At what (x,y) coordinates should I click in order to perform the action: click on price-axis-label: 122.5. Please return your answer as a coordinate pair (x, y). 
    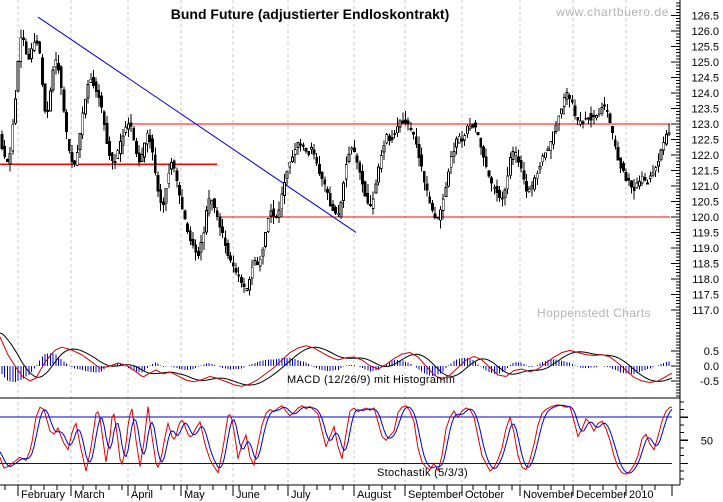
    Looking at the image, I should click on (705, 140).